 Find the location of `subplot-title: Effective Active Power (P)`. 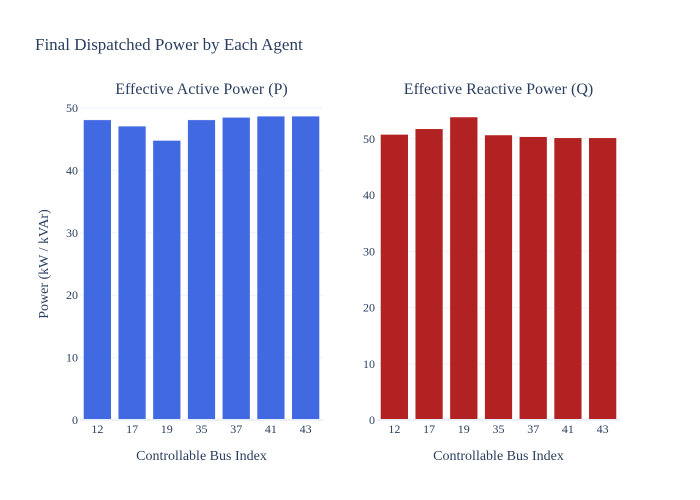

subplot-title: Effective Active Power (P) is located at coordinates (201, 89).